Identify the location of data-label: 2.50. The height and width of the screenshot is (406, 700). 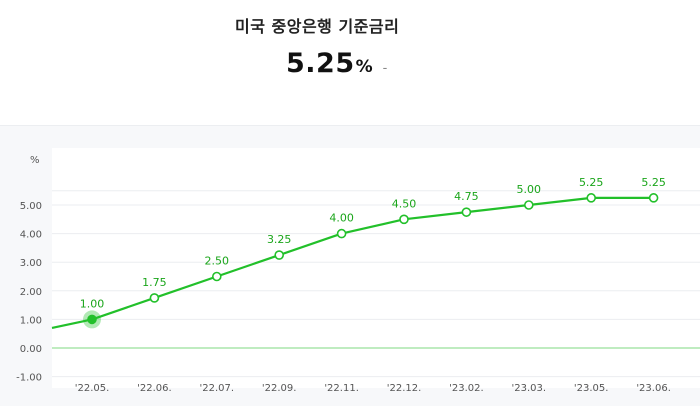
(217, 261).